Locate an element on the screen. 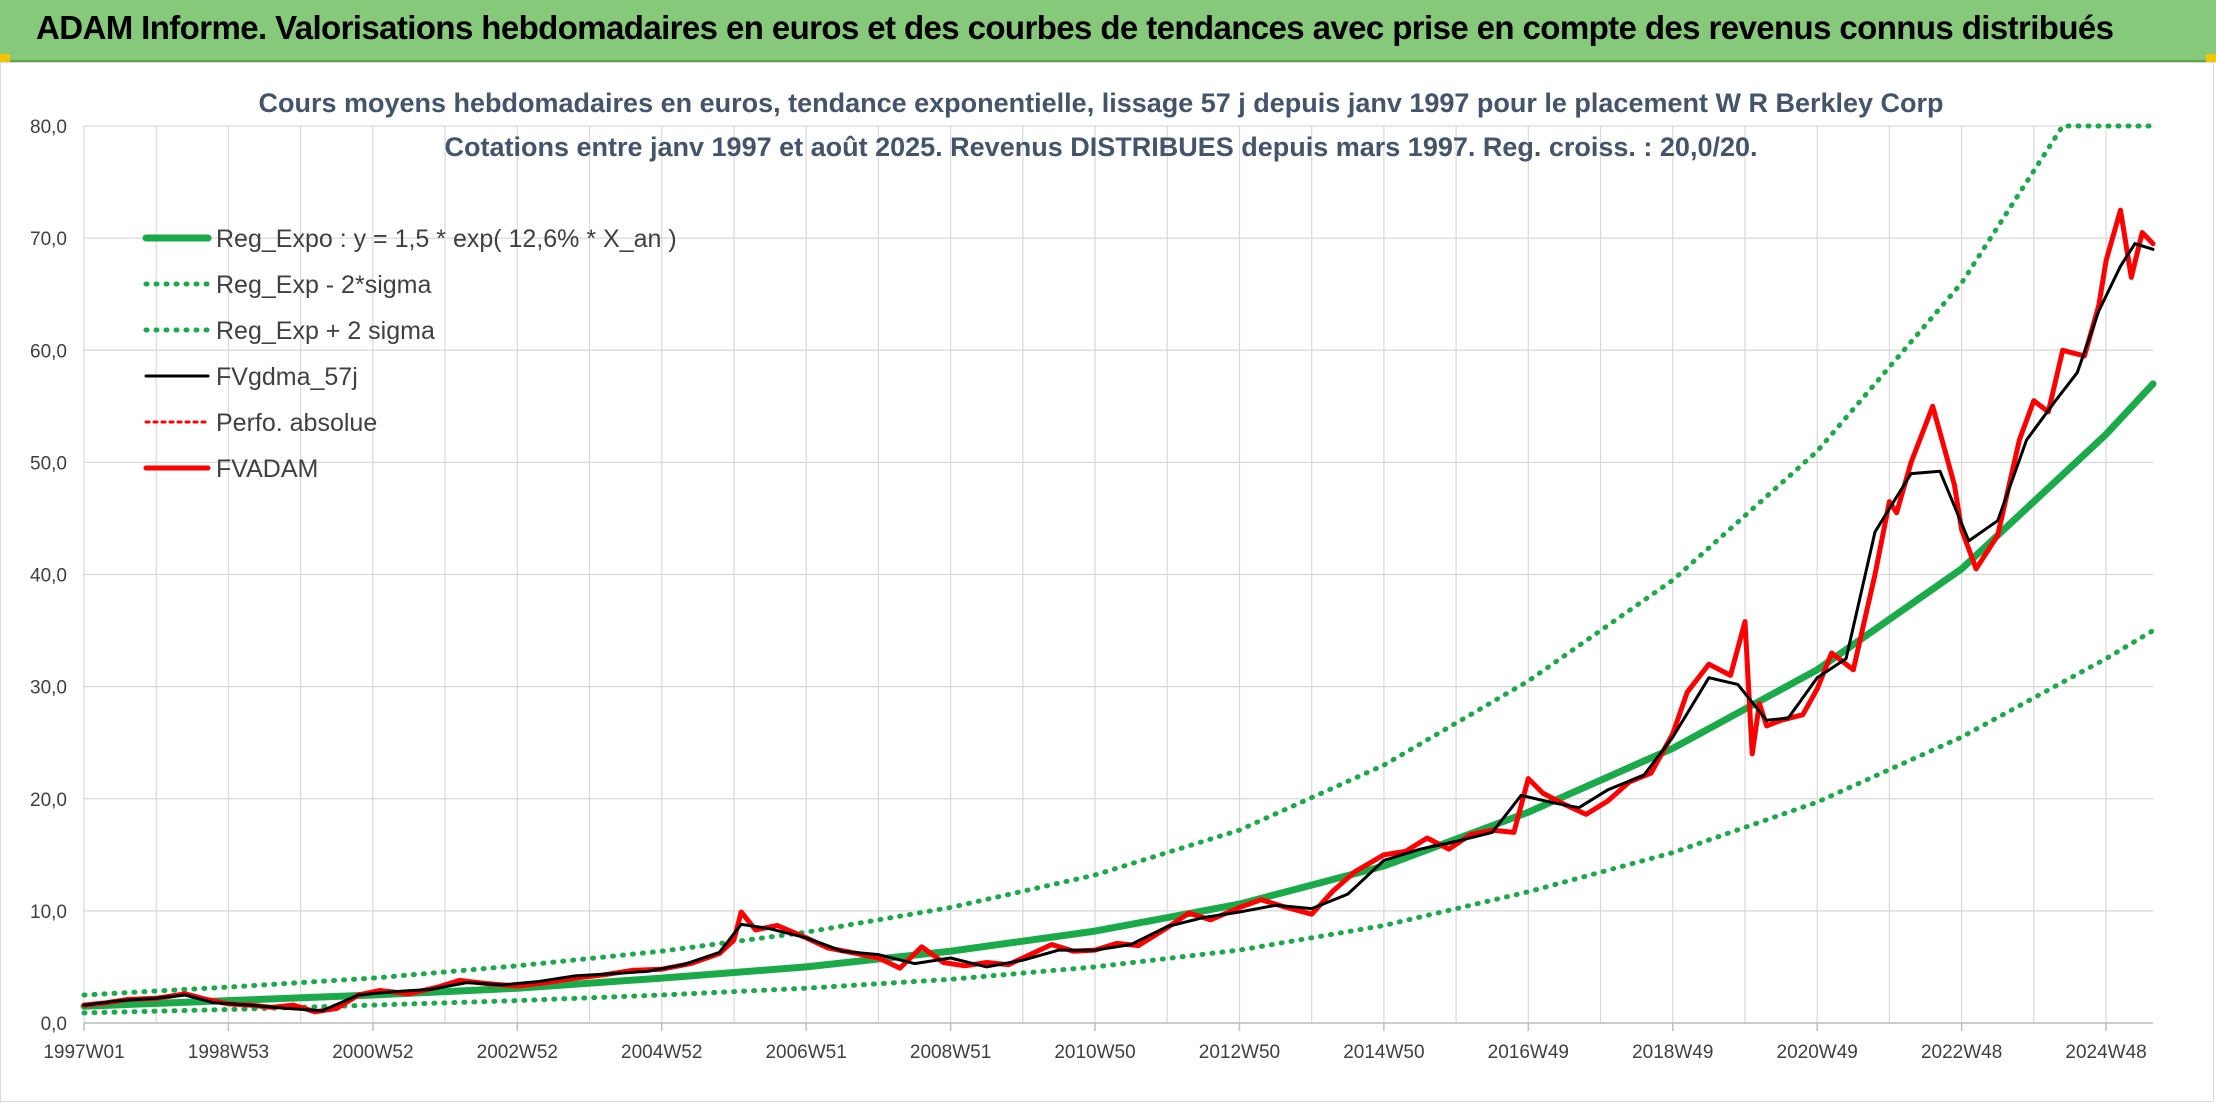  x-tick-label: 1997W01 is located at coordinates (83, 1052).